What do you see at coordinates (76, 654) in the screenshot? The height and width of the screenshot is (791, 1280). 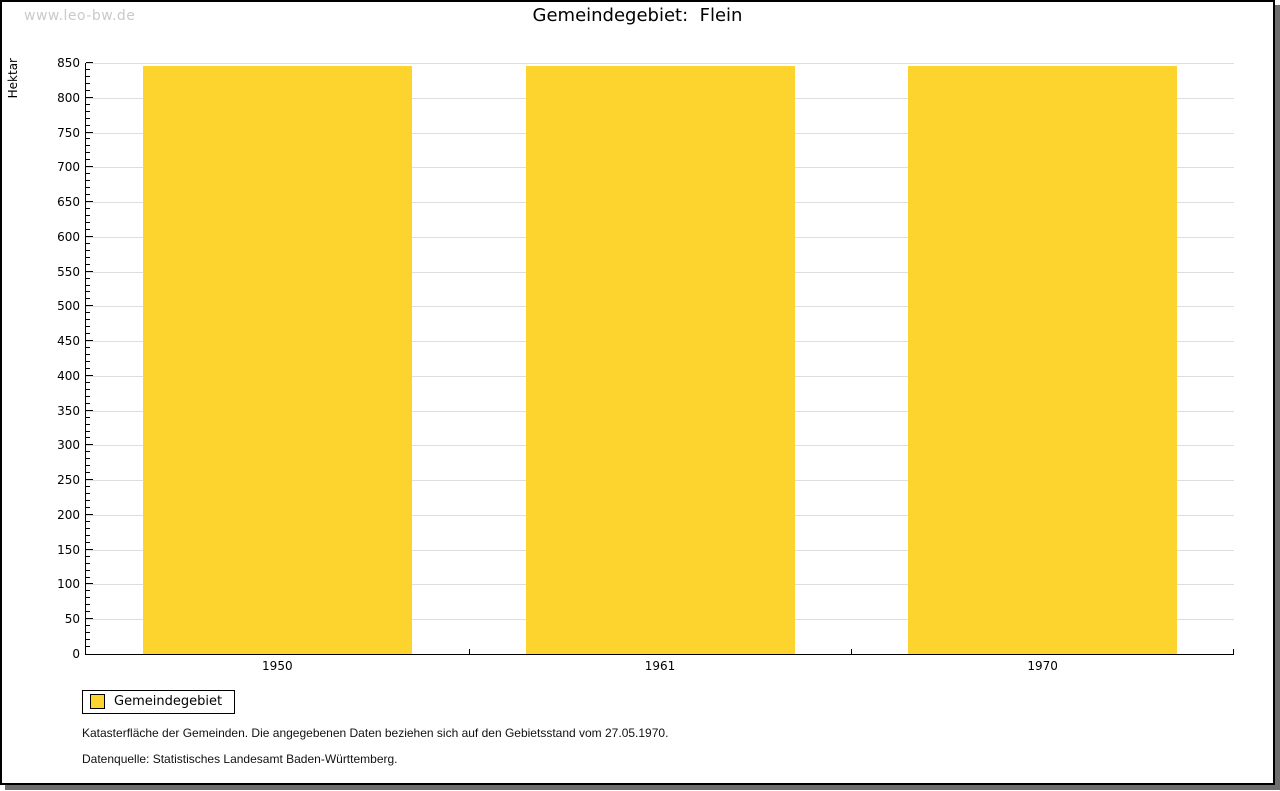 I see `y-tick-label: 0` at bounding box center [76, 654].